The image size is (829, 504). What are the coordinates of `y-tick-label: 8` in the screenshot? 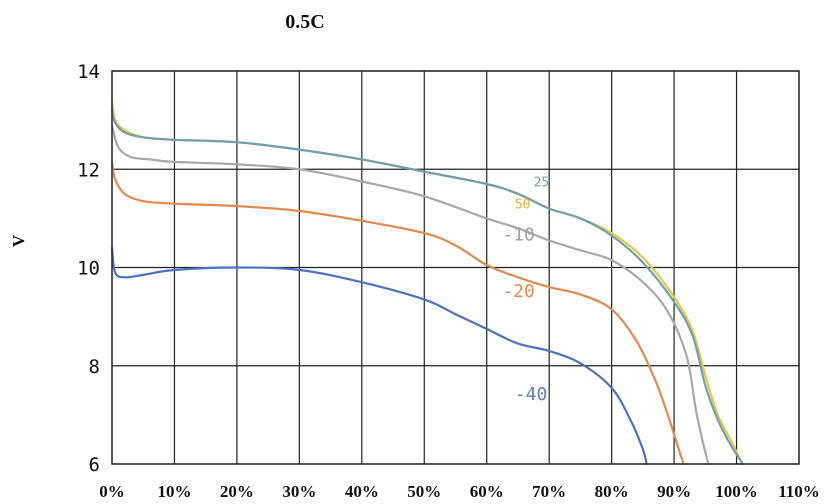 It's located at (94, 367).